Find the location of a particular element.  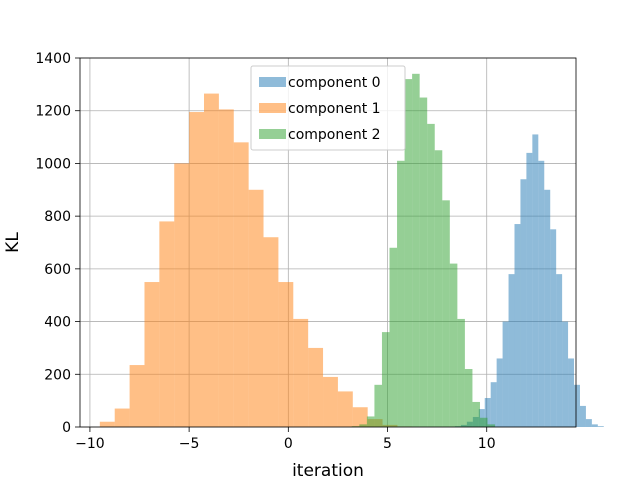

legend-box is located at coordinates (328, 108).